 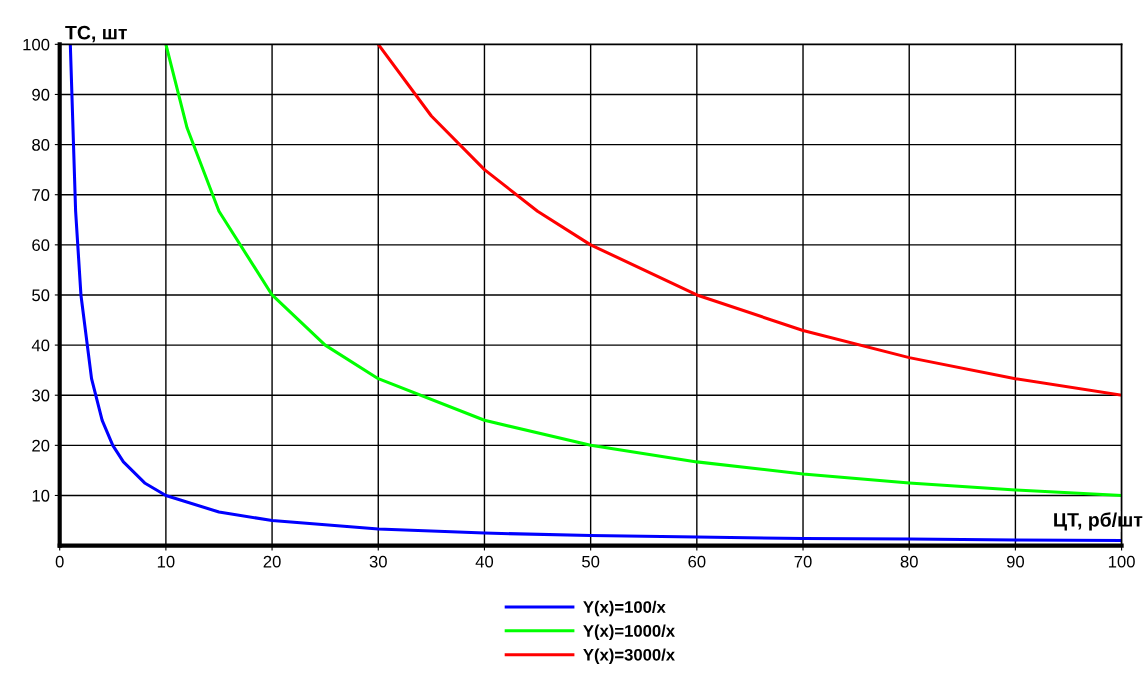 I want to click on legend-label: Y(x)=3000/x, so click(x=629, y=656).